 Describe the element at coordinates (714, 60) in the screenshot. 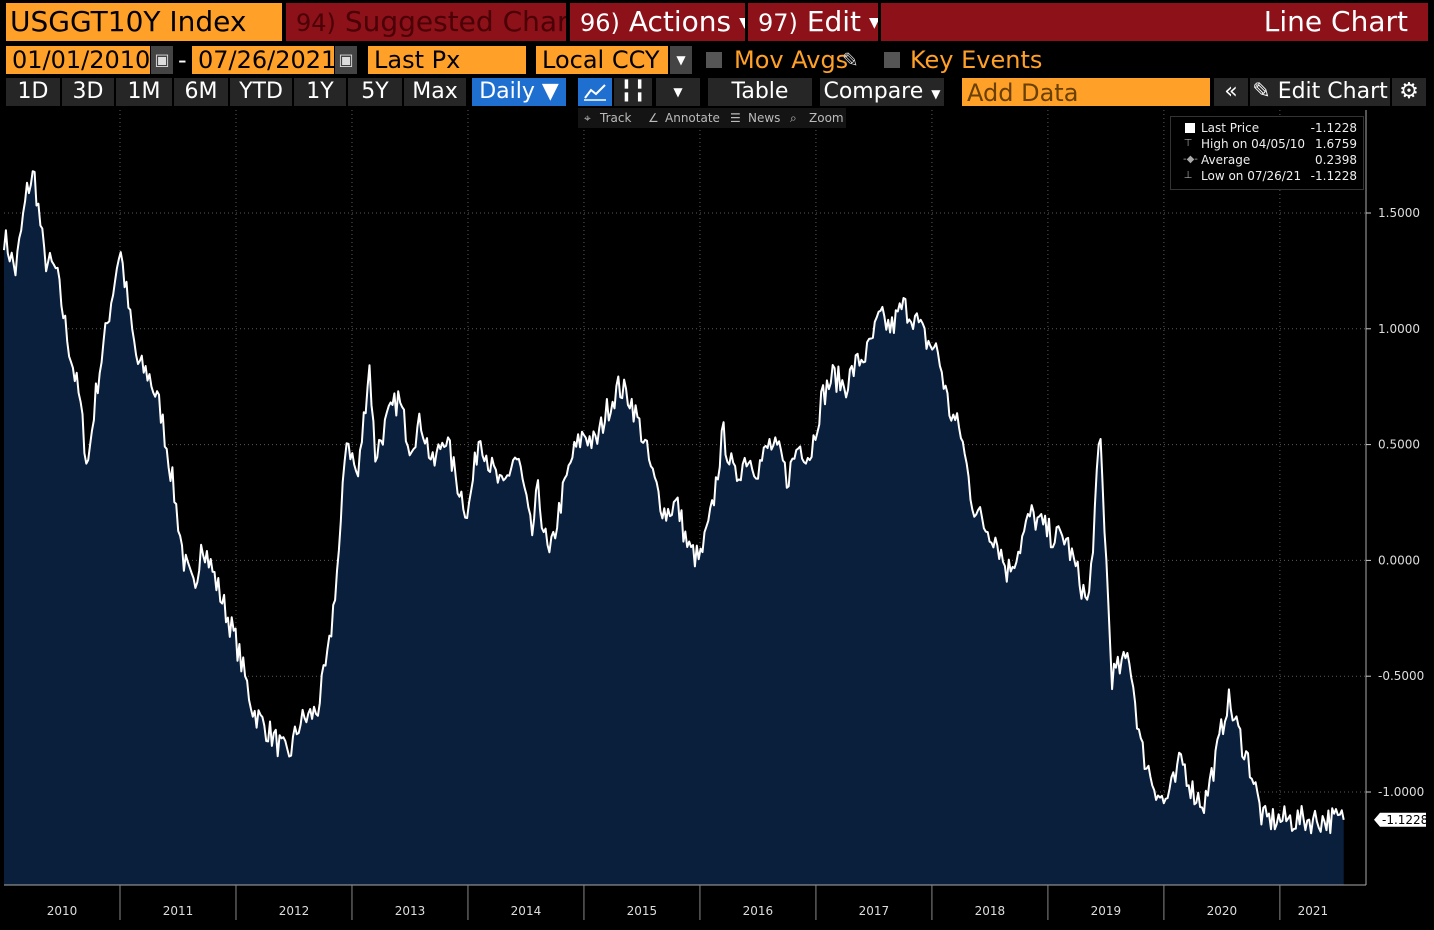

I see `mov-avgs-checkbox` at that location.